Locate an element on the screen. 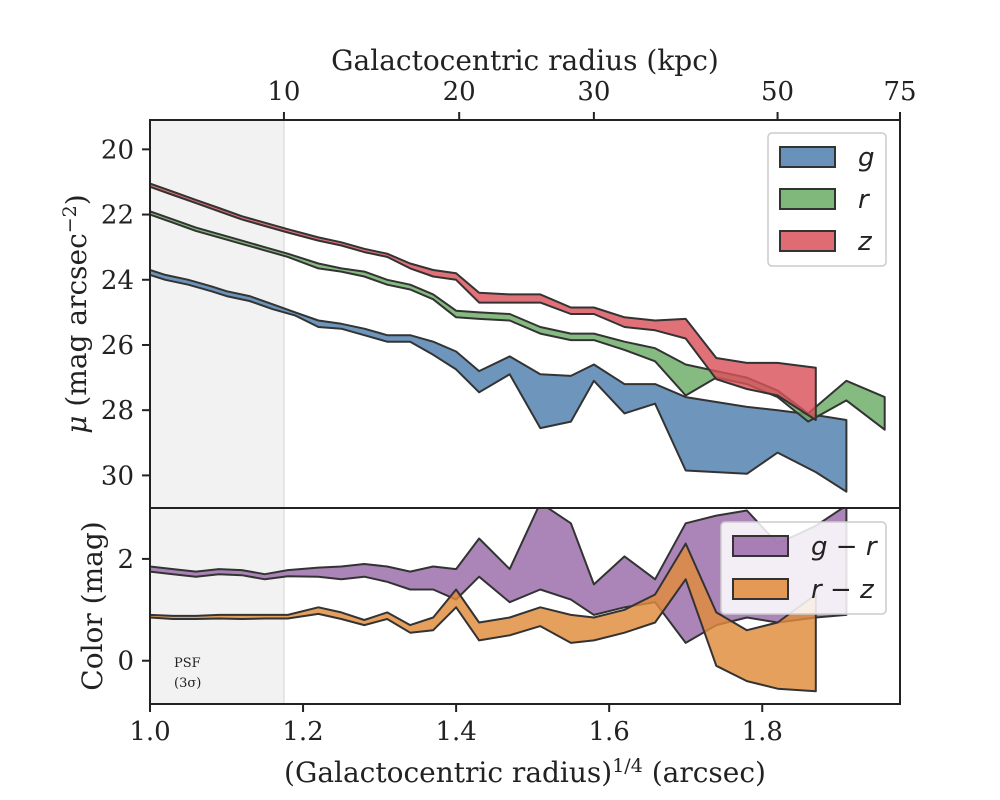 The image size is (1000, 800). top-x-tick-label: 50 is located at coordinates (777, 92).